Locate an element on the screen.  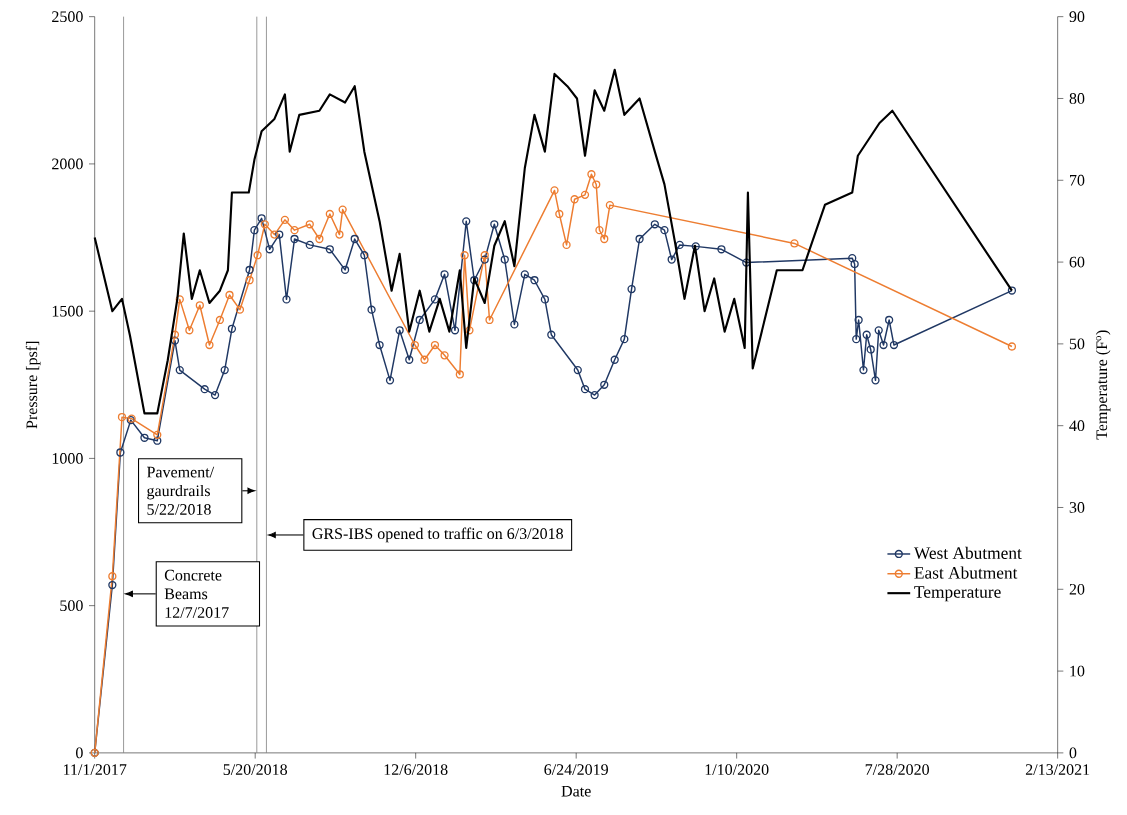
y2-tick-label: 80 is located at coordinates (1077, 98).